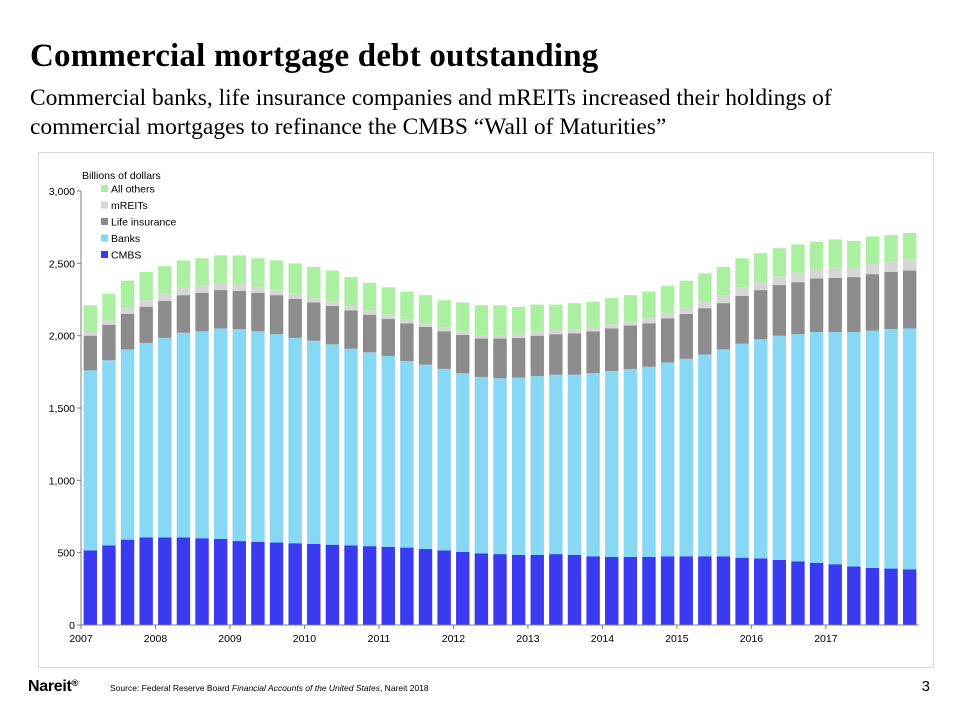 The height and width of the screenshot is (720, 960). Describe the element at coordinates (925, 686) in the screenshot. I see `page-number: 3` at that location.